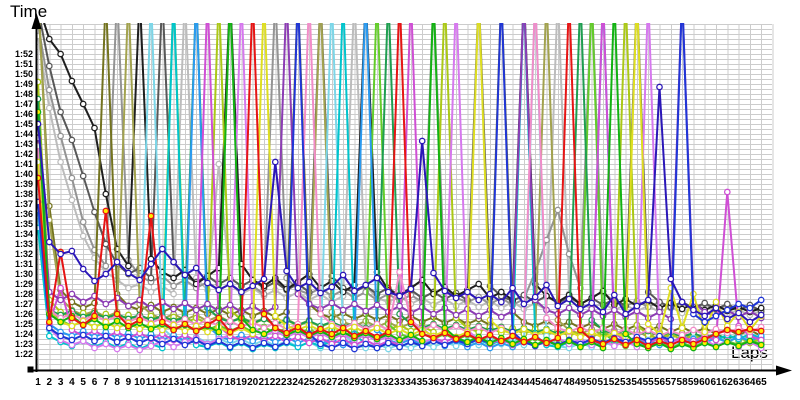 This screenshot has height=400, width=800. What do you see at coordinates (208, 382) in the screenshot?
I see `x-tick-label: 16` at bounding box center [208, 382].